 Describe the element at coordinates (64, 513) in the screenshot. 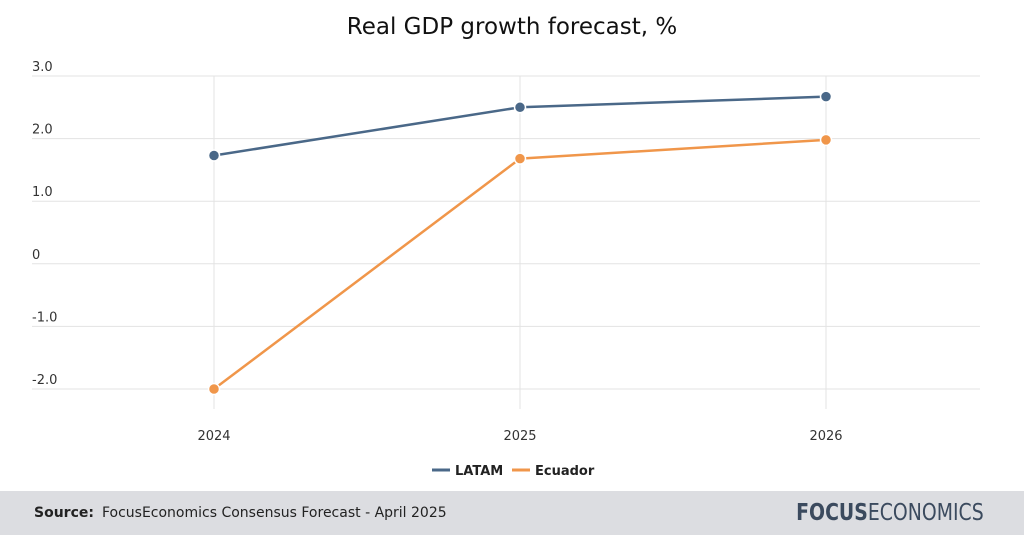

I see `source-label: Source:` at that location.